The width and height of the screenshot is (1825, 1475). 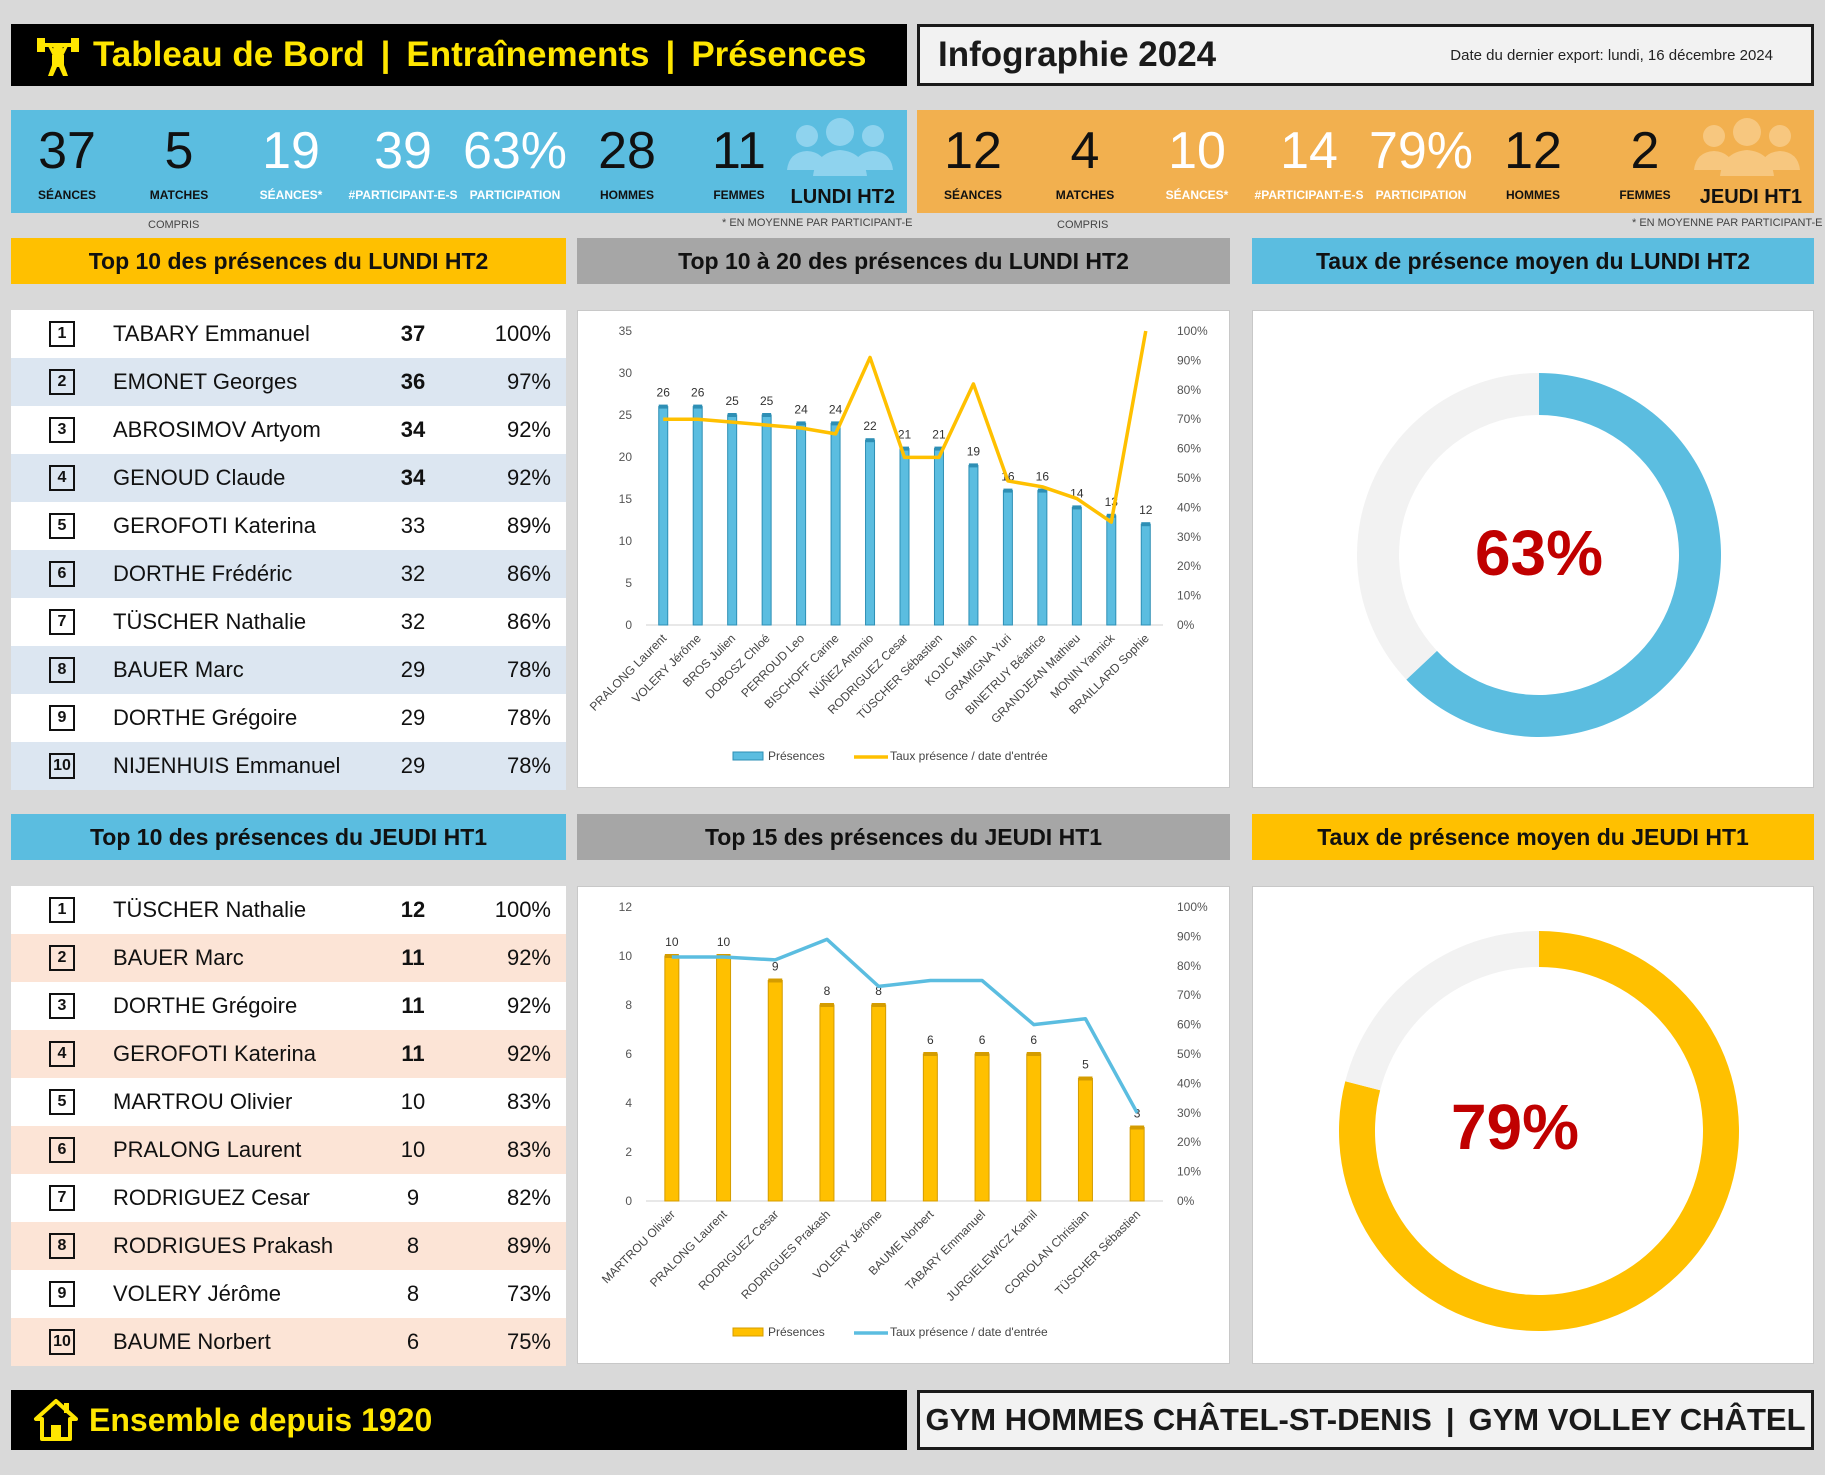 I want to click on kpi-value: 39, so click(x=403, y=151).